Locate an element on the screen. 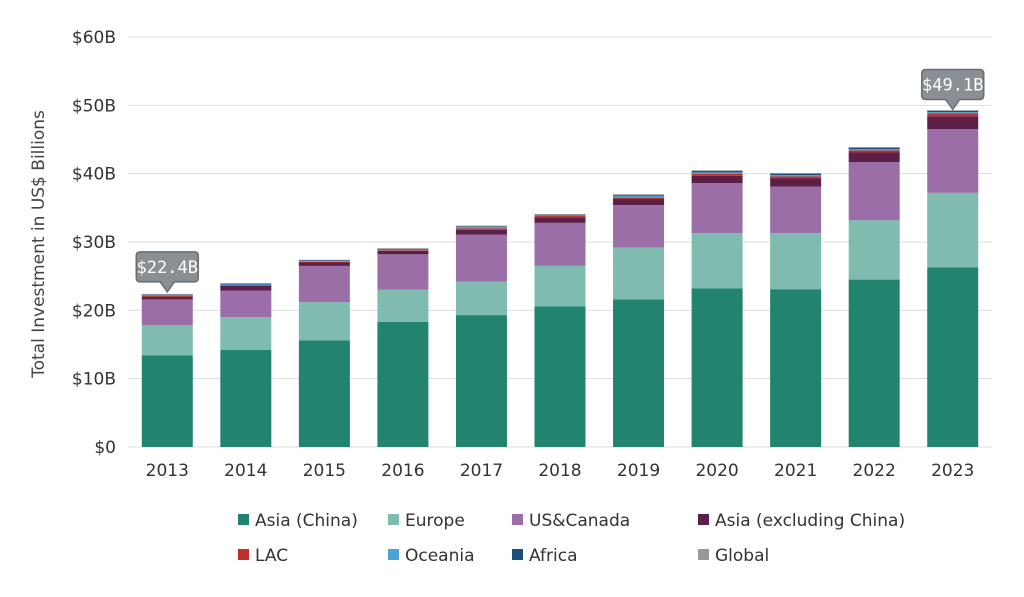 The image size is (1024, 597). legend-label: Asia (excluding China) is located at coordinates (810, 521).